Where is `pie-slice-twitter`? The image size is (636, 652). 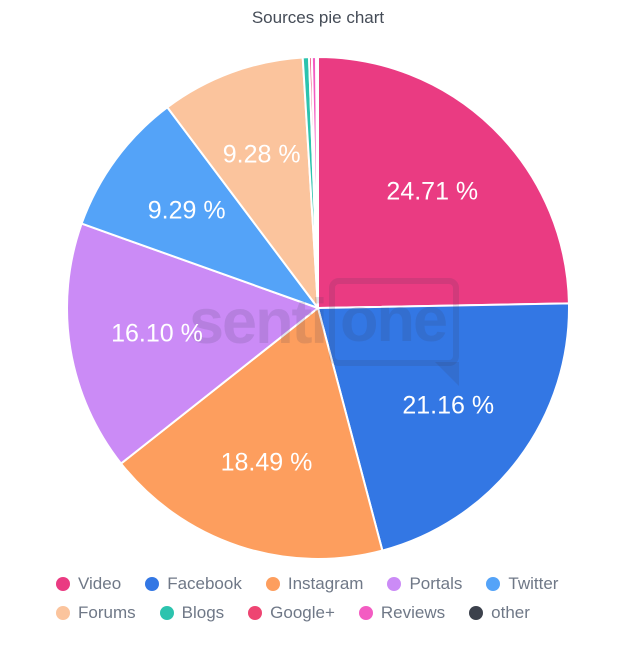 pie-slice-twitter is located at coordinates (199, 207).